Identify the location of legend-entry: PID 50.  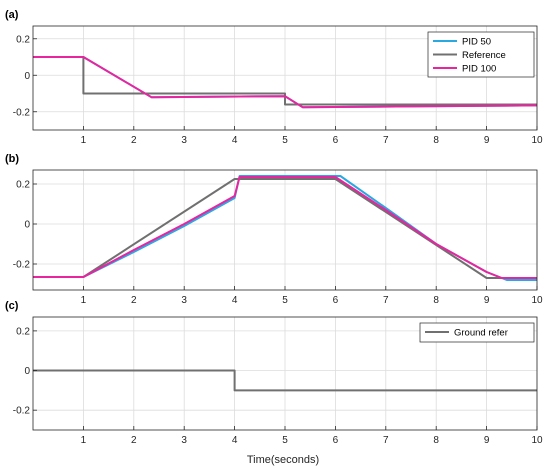
(476, 42).